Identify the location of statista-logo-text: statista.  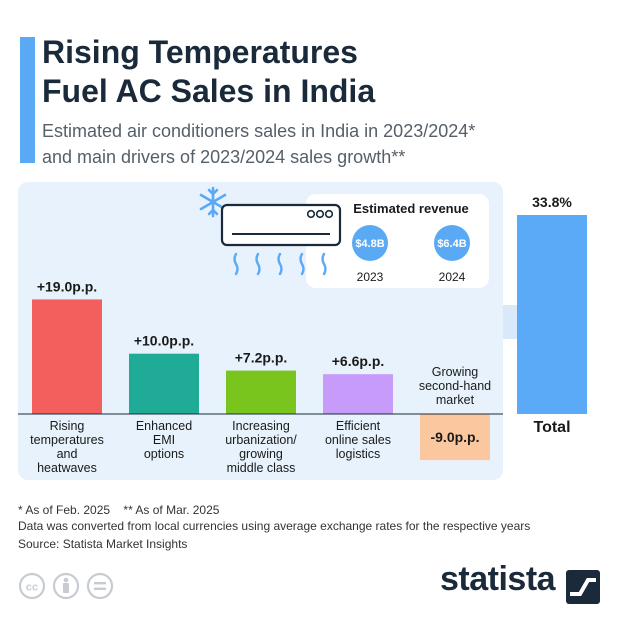
(498, 579).